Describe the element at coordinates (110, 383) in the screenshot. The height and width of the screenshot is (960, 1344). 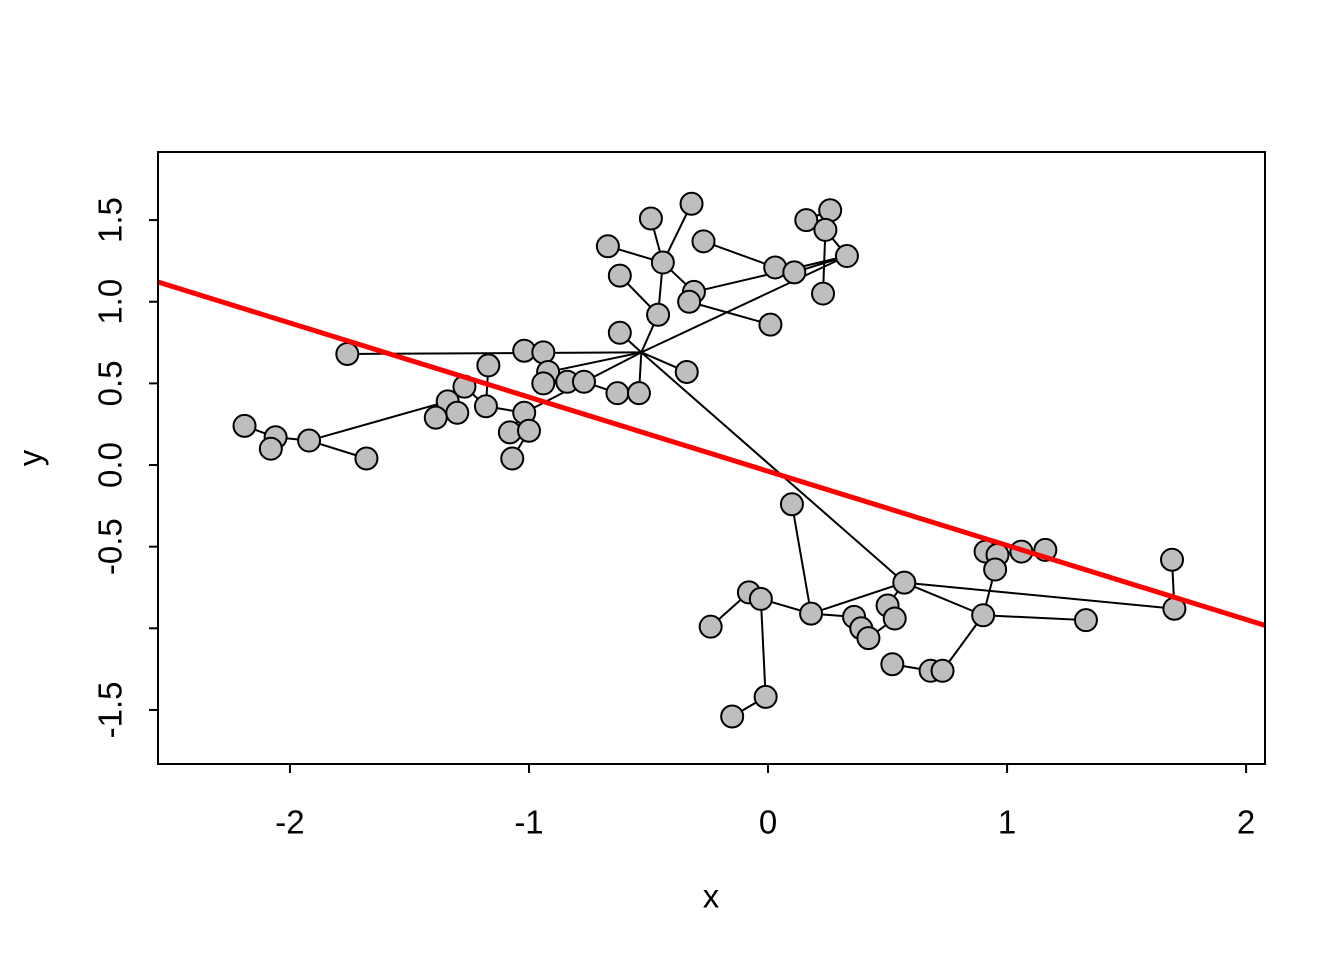
I see `y-tick-label: 0.5` at that location.